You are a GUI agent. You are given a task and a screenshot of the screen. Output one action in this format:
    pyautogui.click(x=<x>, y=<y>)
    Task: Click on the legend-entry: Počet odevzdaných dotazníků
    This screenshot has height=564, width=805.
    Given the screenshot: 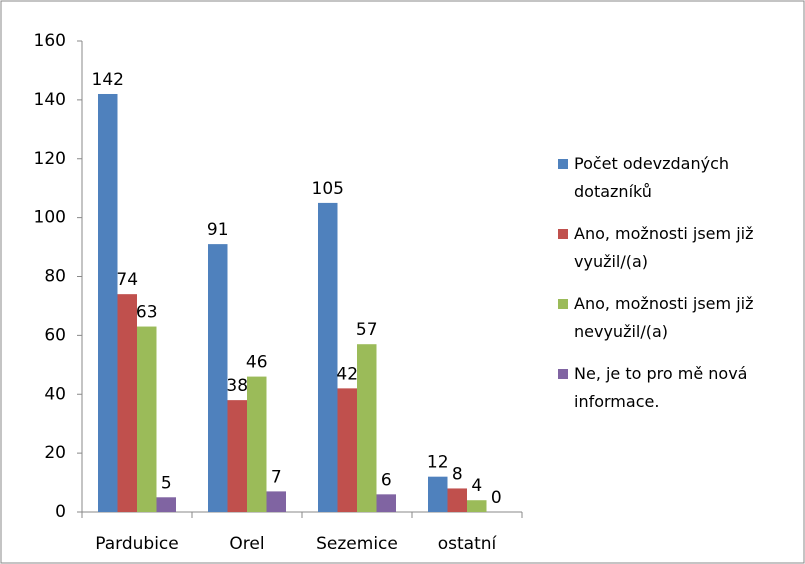 What is the action you would take?
    pyautogui.click(x=678, y=178)
    